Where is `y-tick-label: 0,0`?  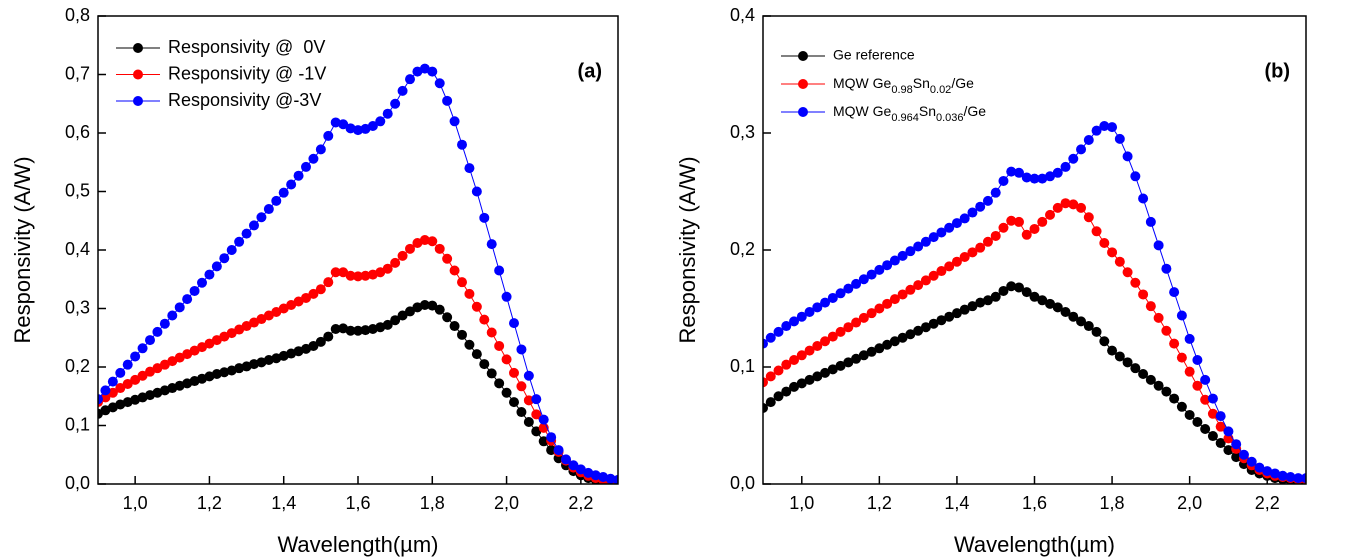
y-tick-label: 0,0 is located at coordinates (742, 483).